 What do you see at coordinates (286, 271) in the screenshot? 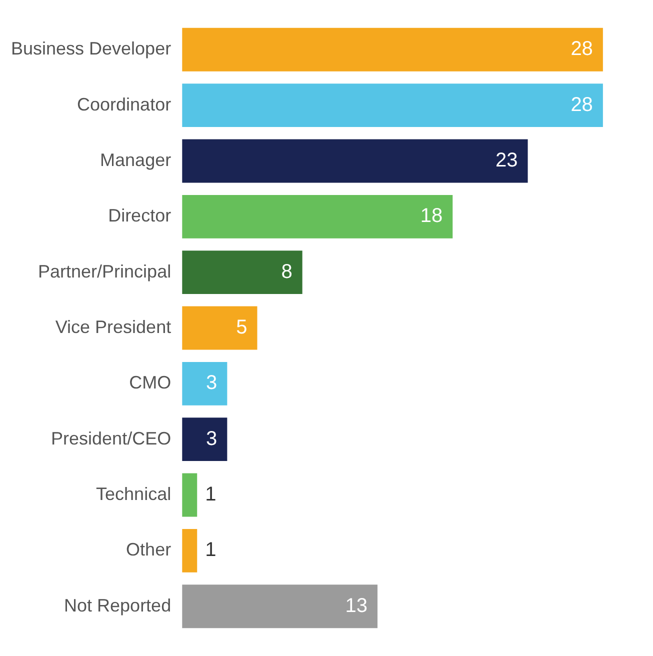
I see `data-label: 8` at bounding box center [286, 271].